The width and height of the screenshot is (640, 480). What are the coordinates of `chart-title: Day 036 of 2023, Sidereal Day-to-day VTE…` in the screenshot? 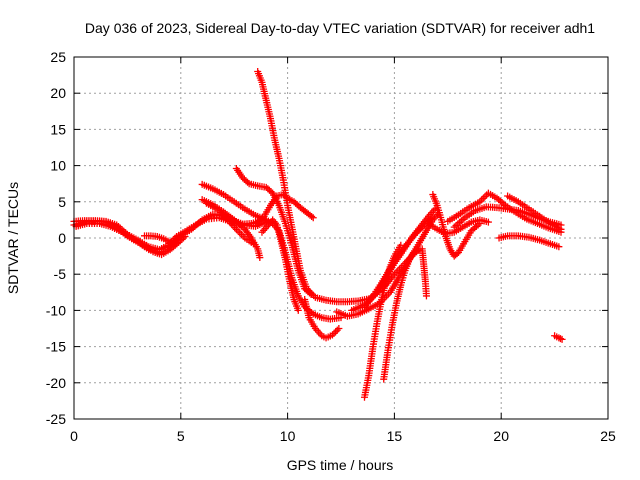 It's located at (340, 28).